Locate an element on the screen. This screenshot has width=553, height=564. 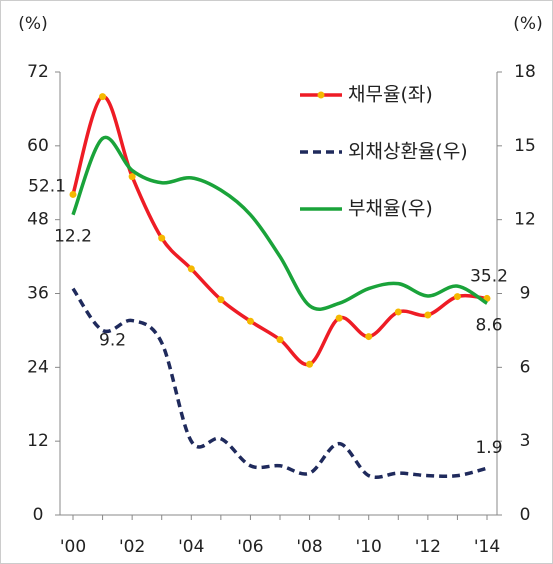
data-label: 35.2 is located at coordinates (489, 276).